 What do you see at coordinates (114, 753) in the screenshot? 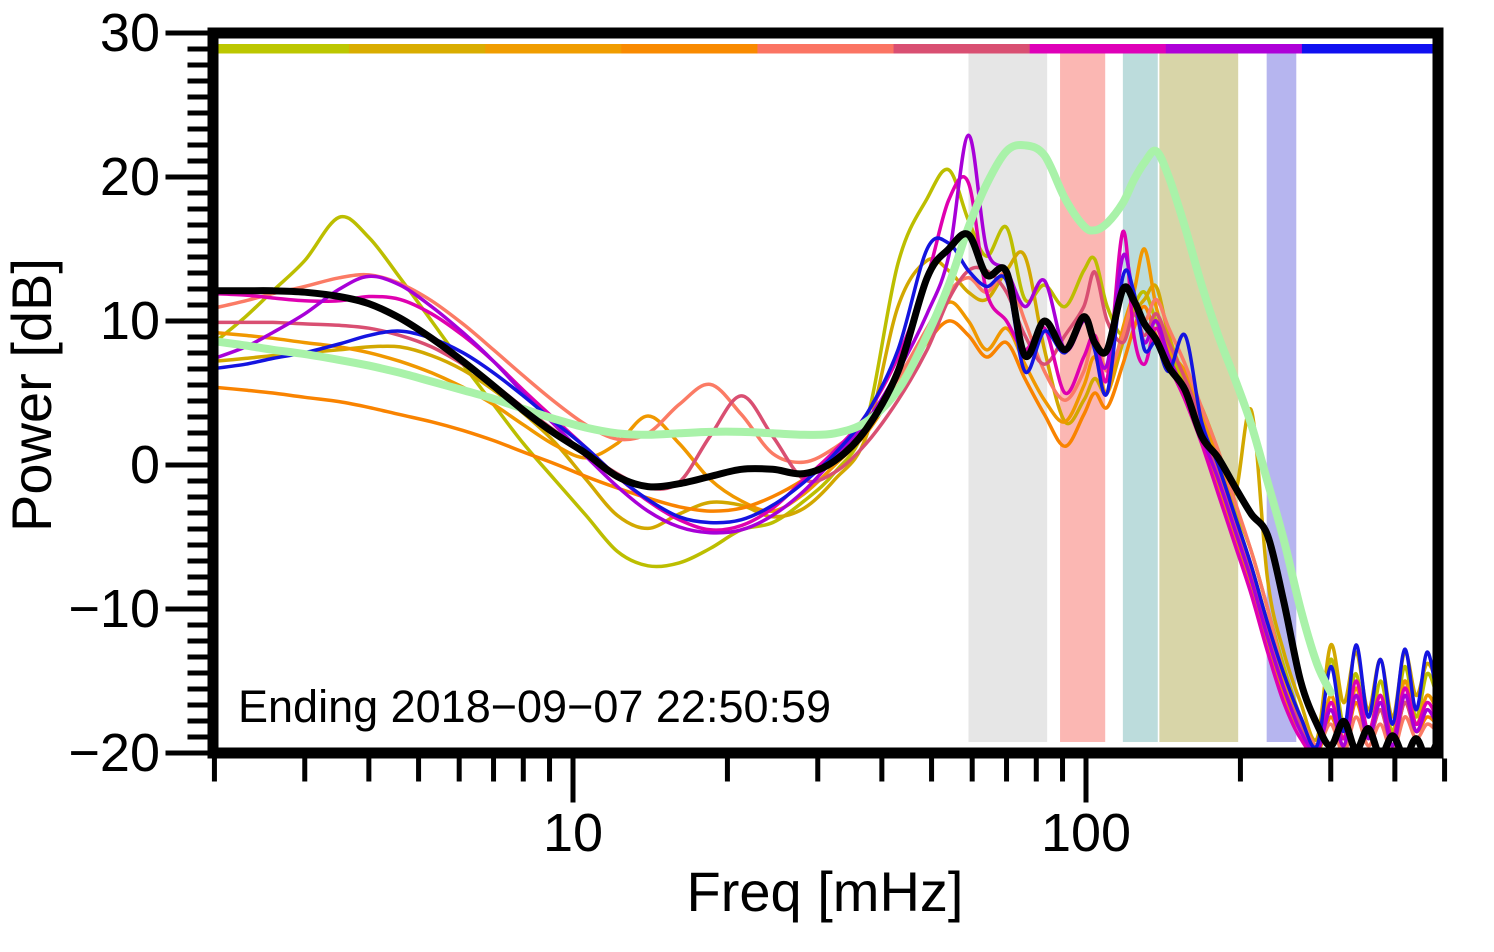
I see `y-tick-label-−20: −20` at bounding box center [114, 753].